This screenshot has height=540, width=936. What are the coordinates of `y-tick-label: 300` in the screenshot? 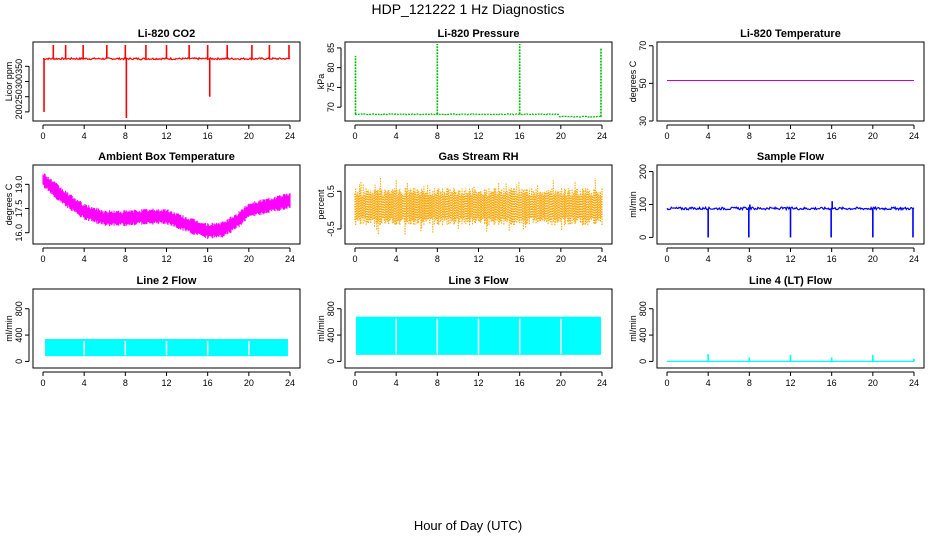 It's located at (19, 81).